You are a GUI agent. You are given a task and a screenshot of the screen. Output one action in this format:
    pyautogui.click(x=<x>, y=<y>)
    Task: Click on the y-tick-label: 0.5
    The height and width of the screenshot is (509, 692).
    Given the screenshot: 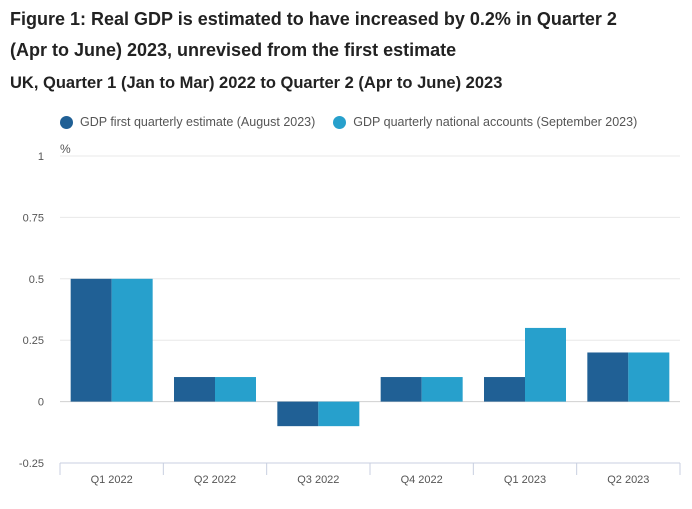 What is the action you would take?
    pyautogui.click(x=36, y=280)
    